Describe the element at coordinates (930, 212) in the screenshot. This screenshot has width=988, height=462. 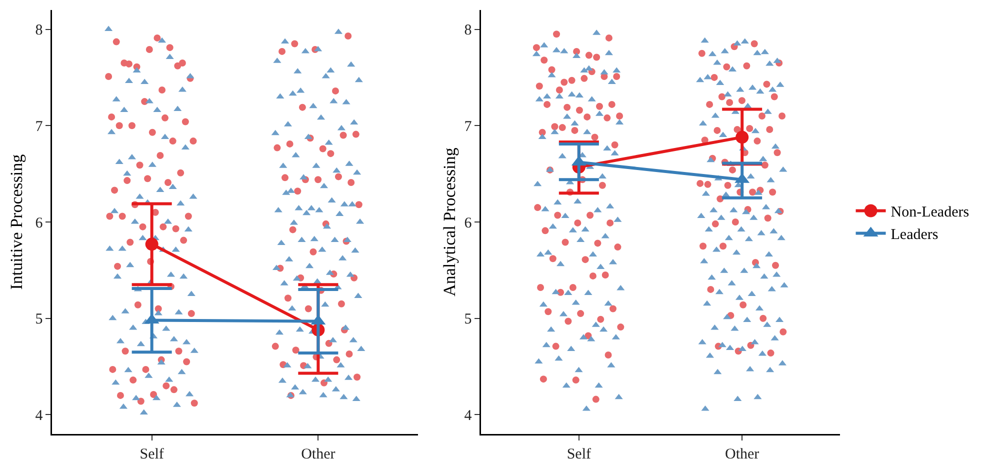
I see `legend-label: Non-Leaders` at that location.